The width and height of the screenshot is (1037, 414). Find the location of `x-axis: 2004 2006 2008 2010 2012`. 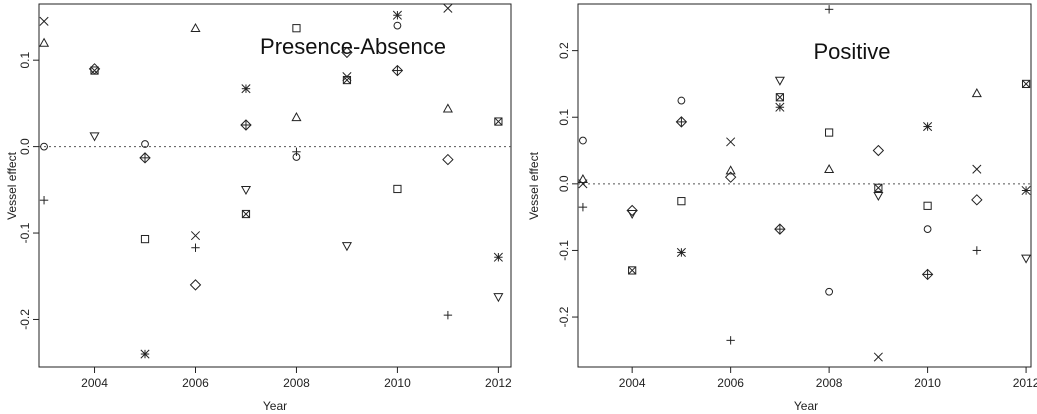

x-axis: 2004 2006 2008 2010 2012 is located at coordinates (296, 378).